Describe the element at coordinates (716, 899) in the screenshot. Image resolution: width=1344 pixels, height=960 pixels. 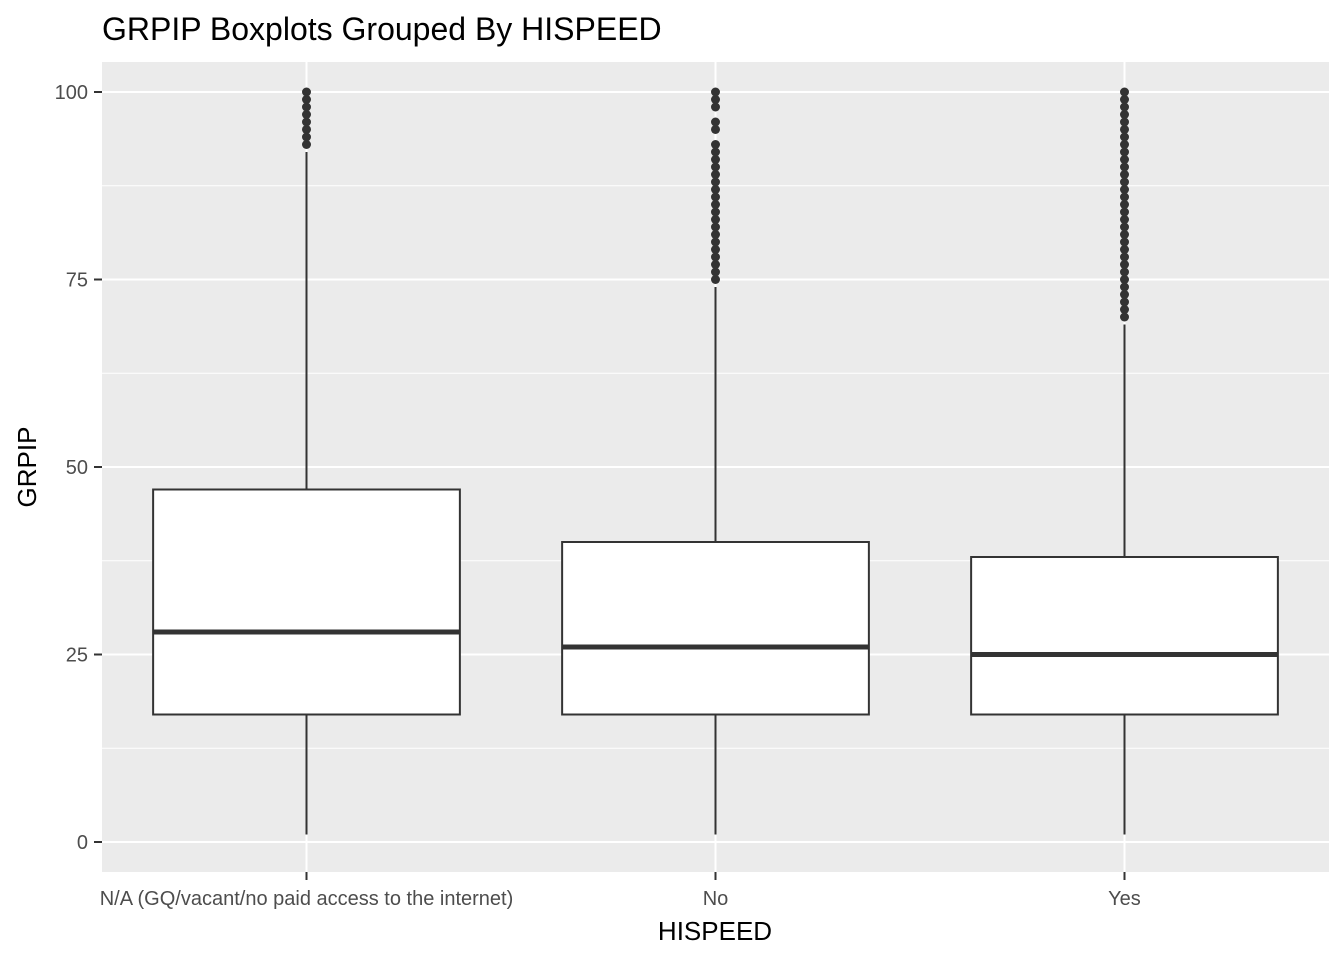
I see `x-tick-label: No` at that location.